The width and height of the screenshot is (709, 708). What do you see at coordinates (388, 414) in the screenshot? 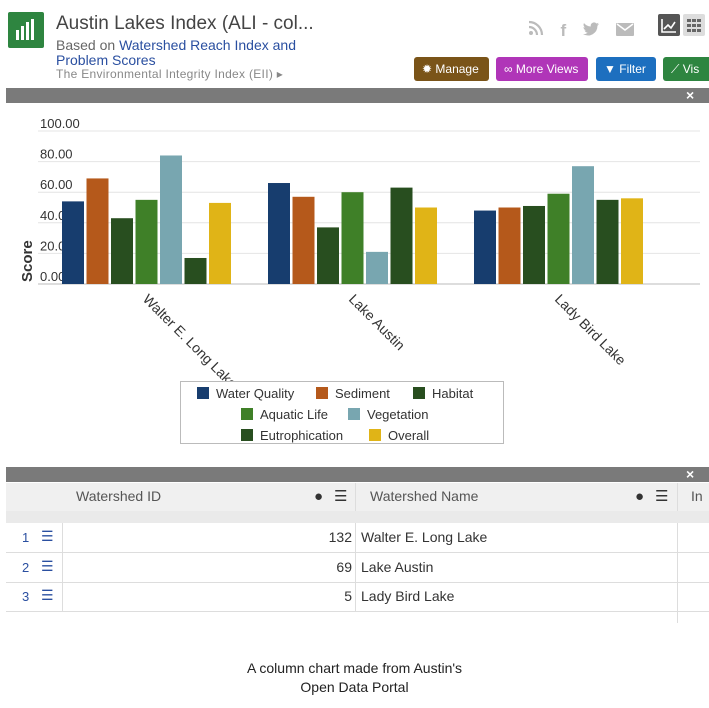
I see `legend-item-vegetation: Vegetation` at bounding box center [388, 414].